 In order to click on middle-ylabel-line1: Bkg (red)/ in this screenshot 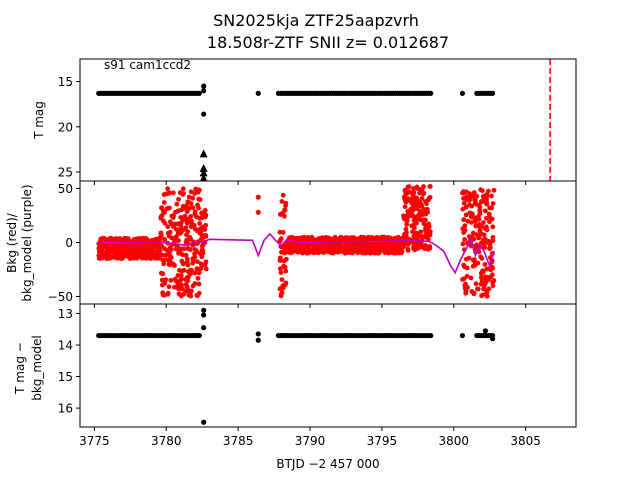, I will do `click(12, 242)`.